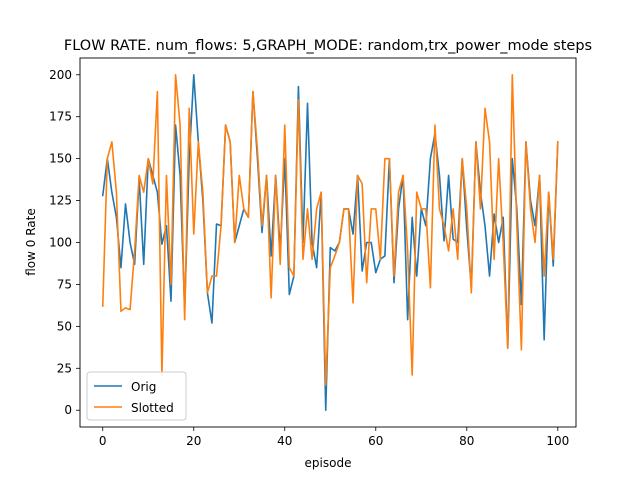 This screenshot has height=484, width=640. What do you see at coordinates (284, 441) in the screenshot?
I see `x-tick-label: 40` at bounding box center [284, 441].